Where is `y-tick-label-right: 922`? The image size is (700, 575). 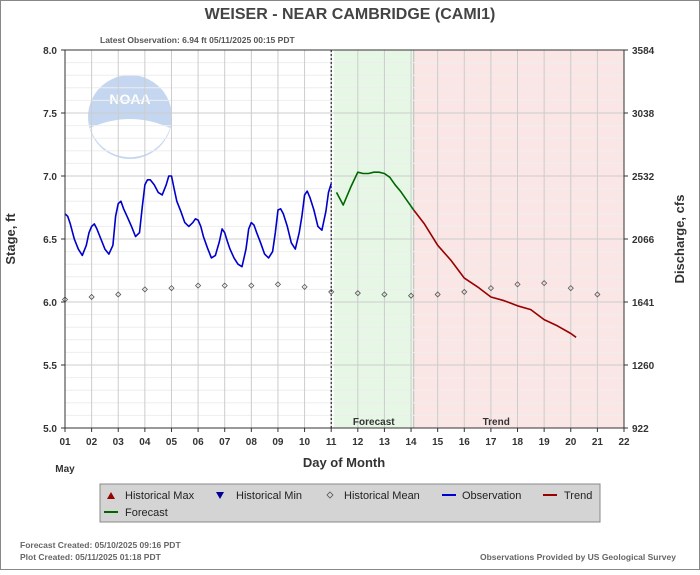 y-tick-label-right: 922 is located at coordinates (640, 429).